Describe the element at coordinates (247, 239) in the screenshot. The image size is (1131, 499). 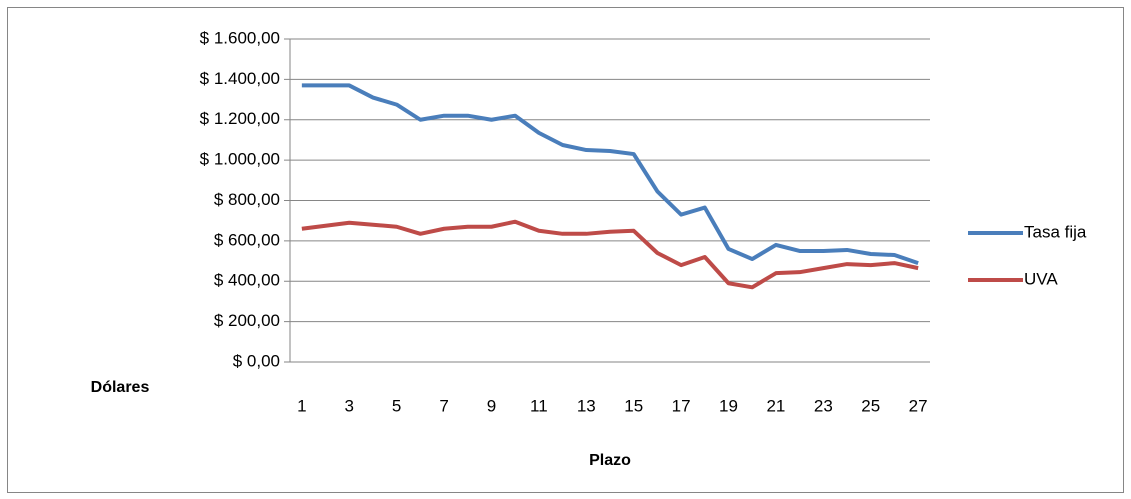
I see `y-tick-label: $ 600,00` at that location.